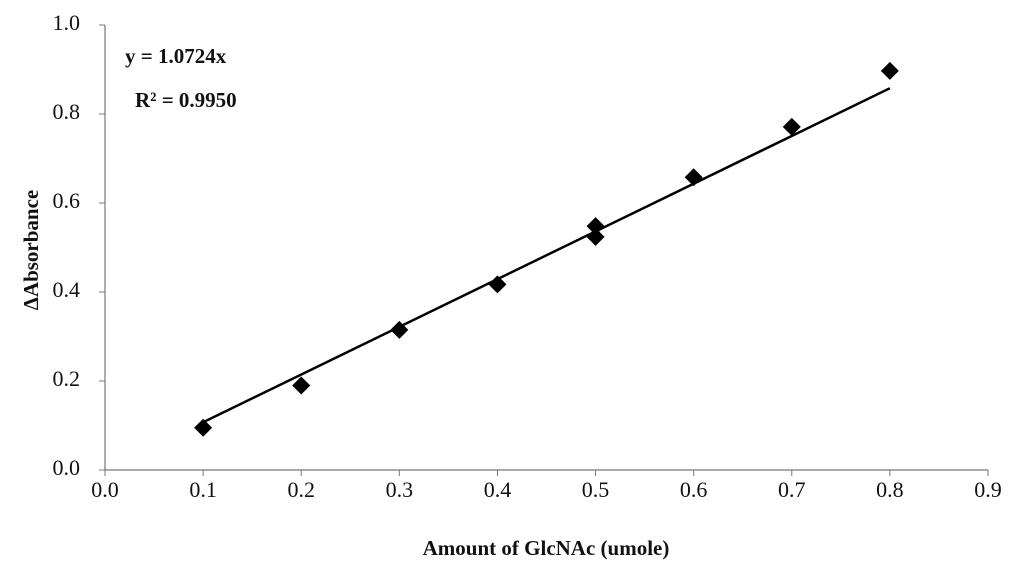  Describe the element at coordinates (890, 489) in the screenshot. I see `x-tick-label: 0.8` at that location.